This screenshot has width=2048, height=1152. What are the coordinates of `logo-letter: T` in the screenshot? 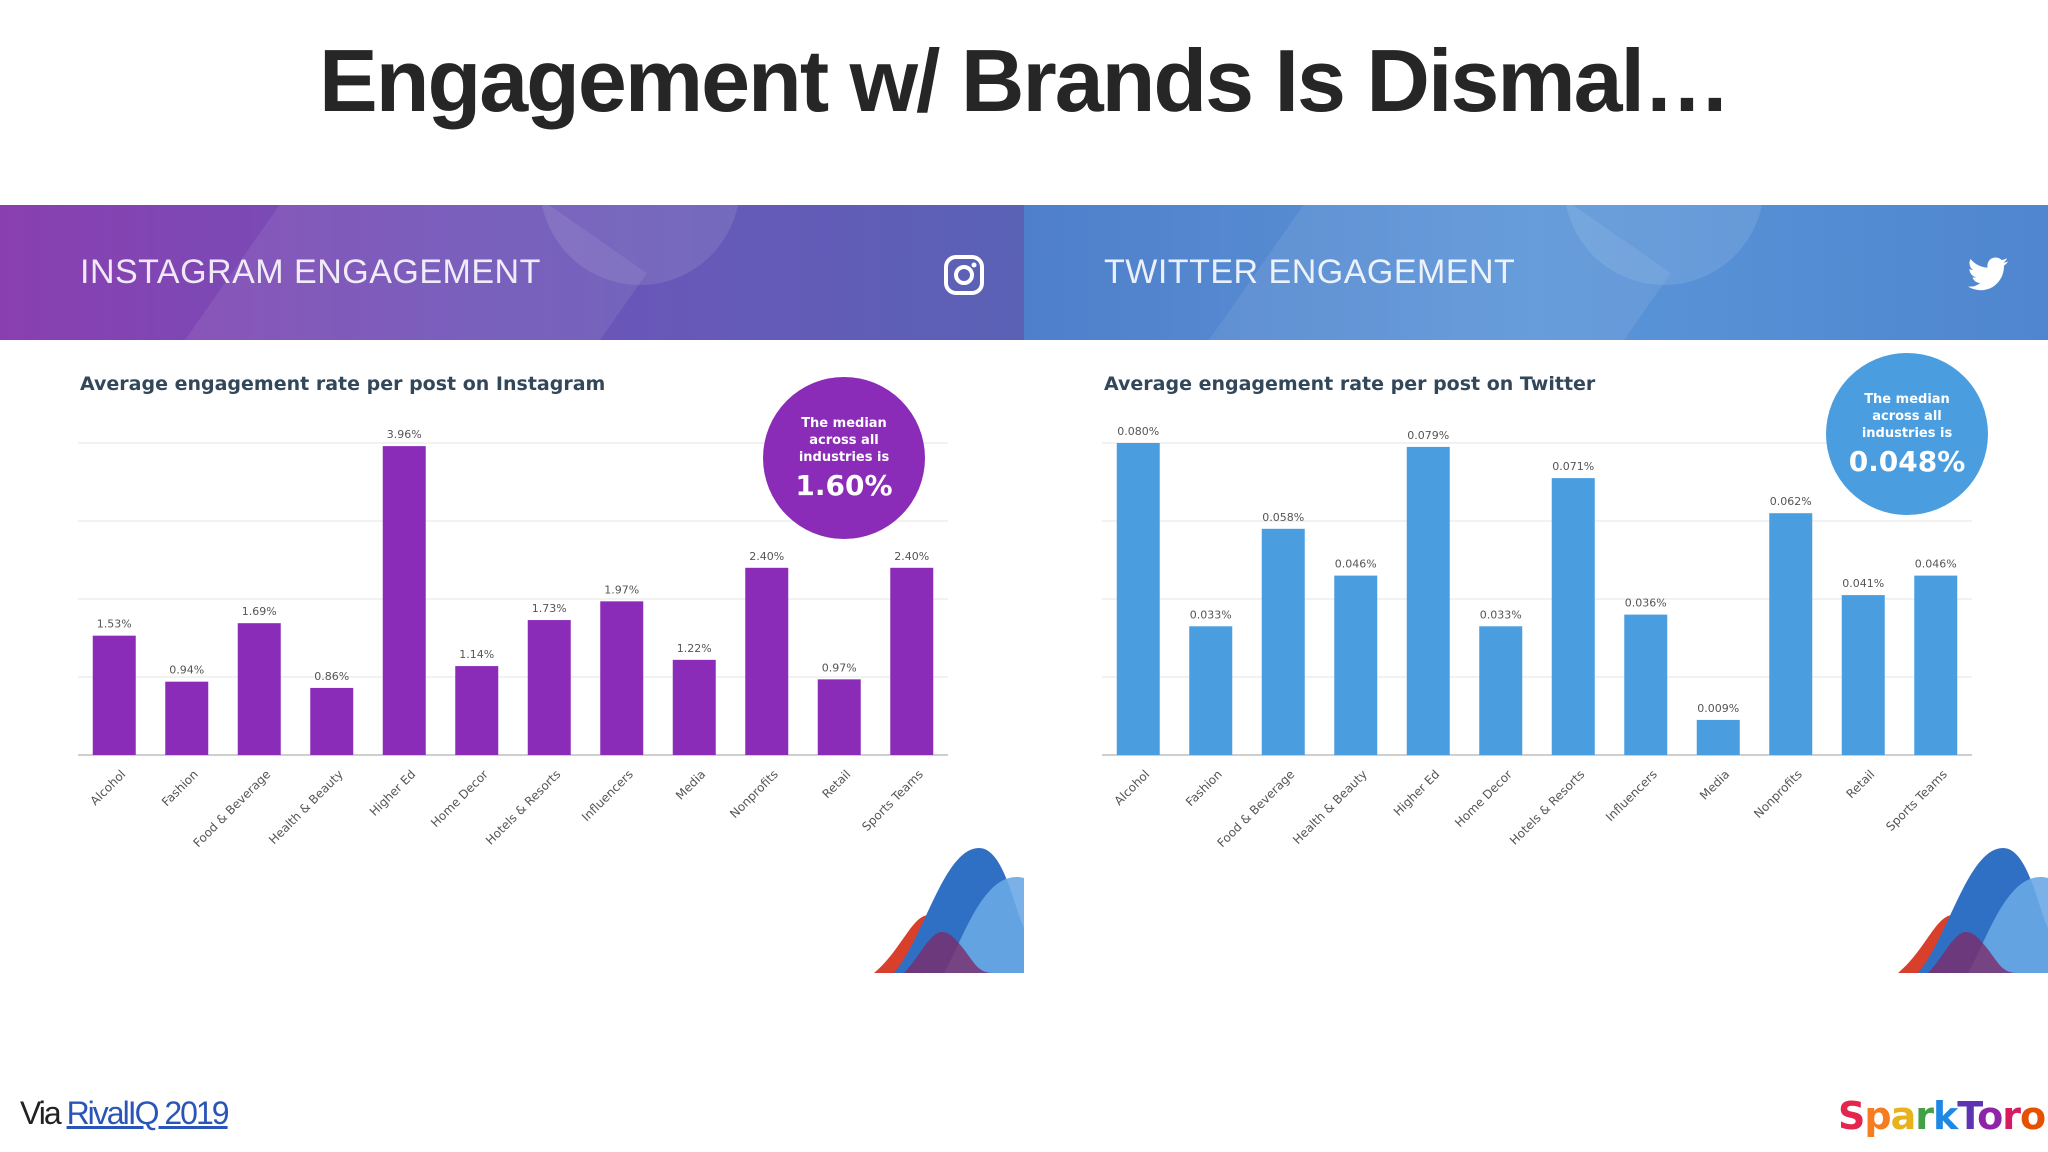 It's located at (1967, 1116).